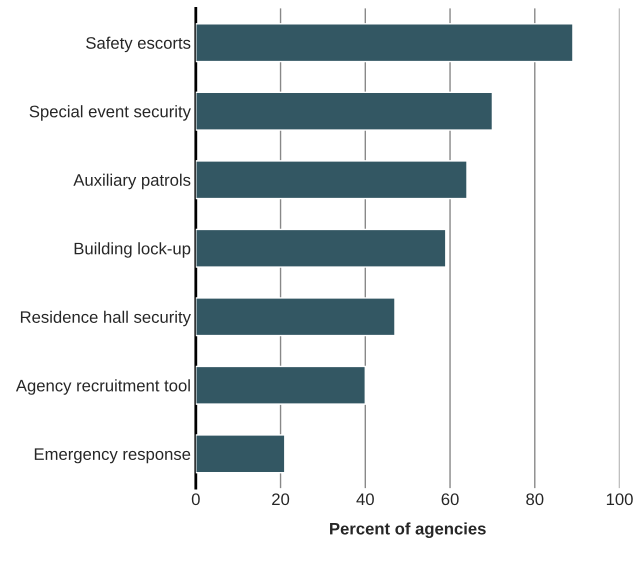 The height and width of the screenshot is (561, 642). Describe the element at coordinates (112, 456) in the screenshot. I see `y-tick-label: Emergency response` at that location.